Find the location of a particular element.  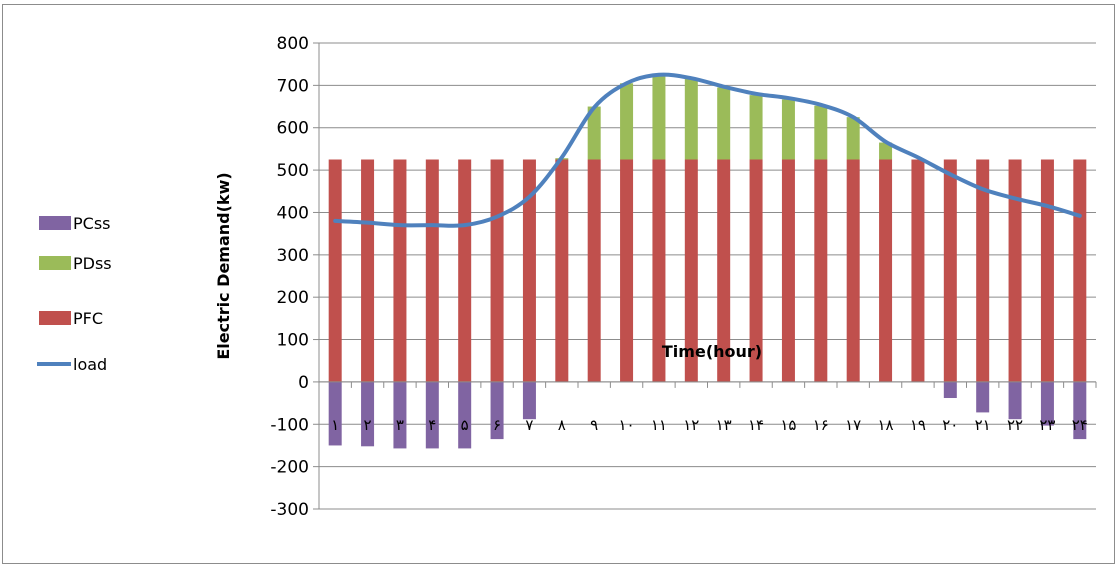

x-tick-label: ۲۲ is located at coordinates (1015, 425).